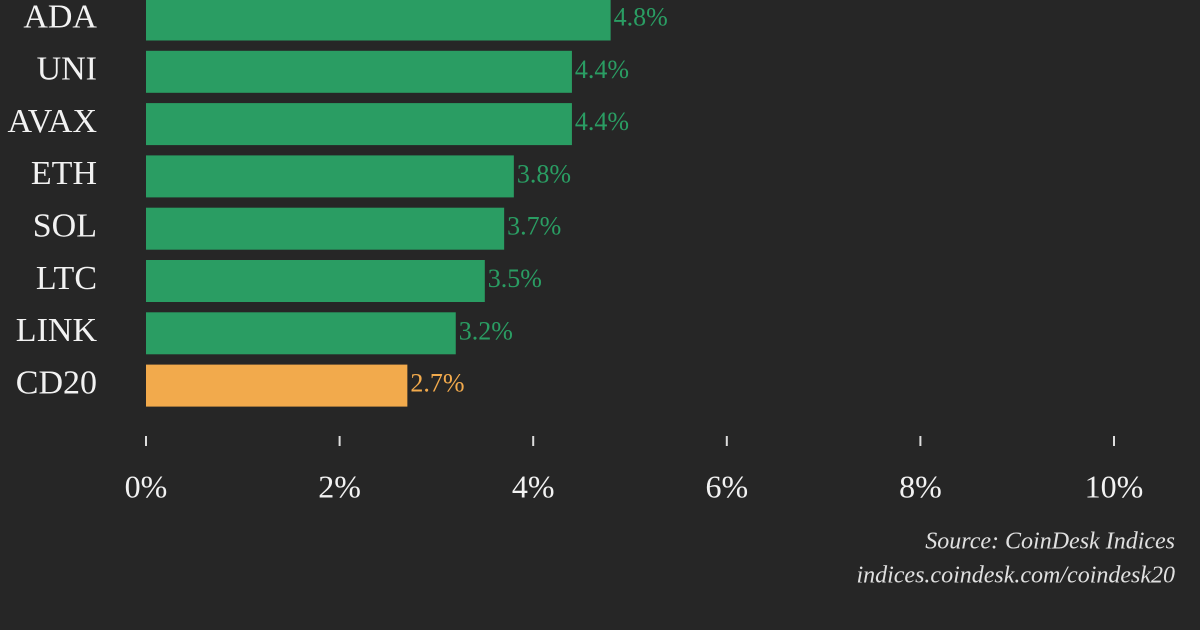 This screenshot has width=1200, height=630. What do you see at coordinates (486, 330) in the screenshot?
I see `value-label: 3.2%` at bounding box center [486, 330].